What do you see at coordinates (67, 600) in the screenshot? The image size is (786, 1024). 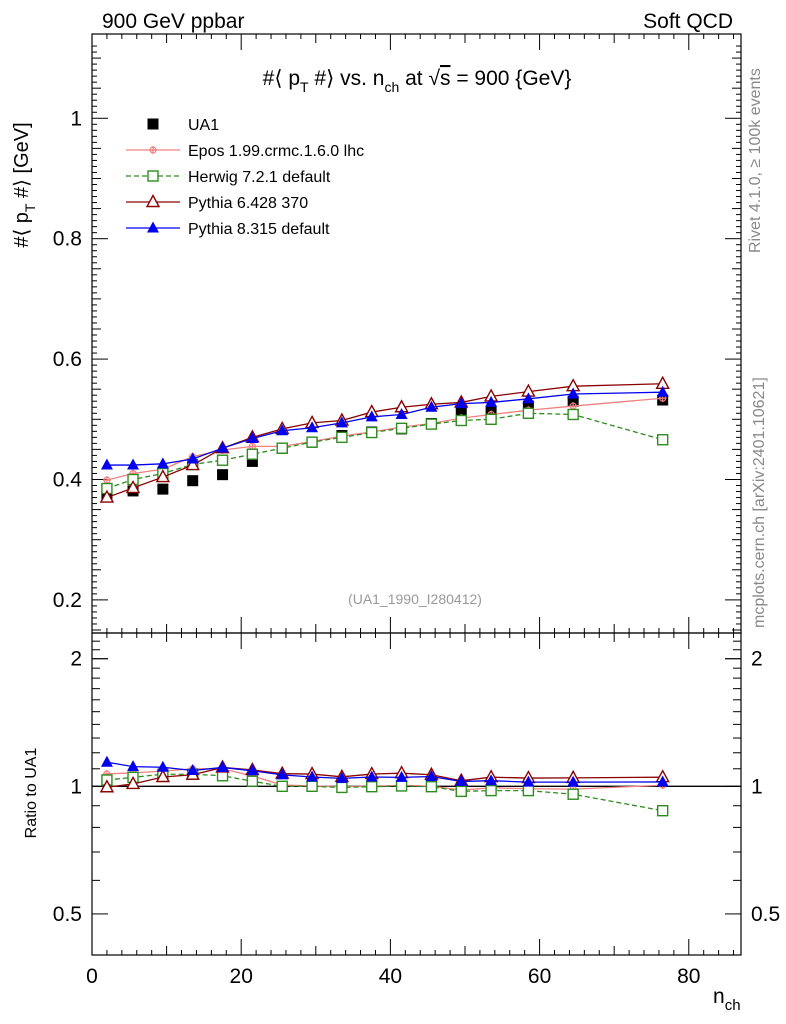 I see `y-tick-label: 0.2` at bounding box center [67, 600].